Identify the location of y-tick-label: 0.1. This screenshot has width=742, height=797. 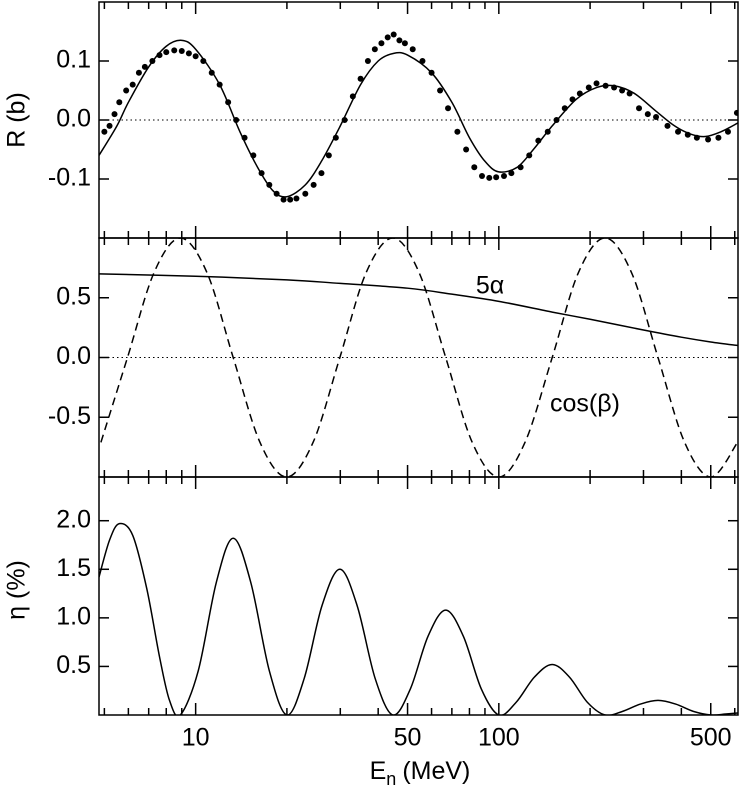
(73, 60).